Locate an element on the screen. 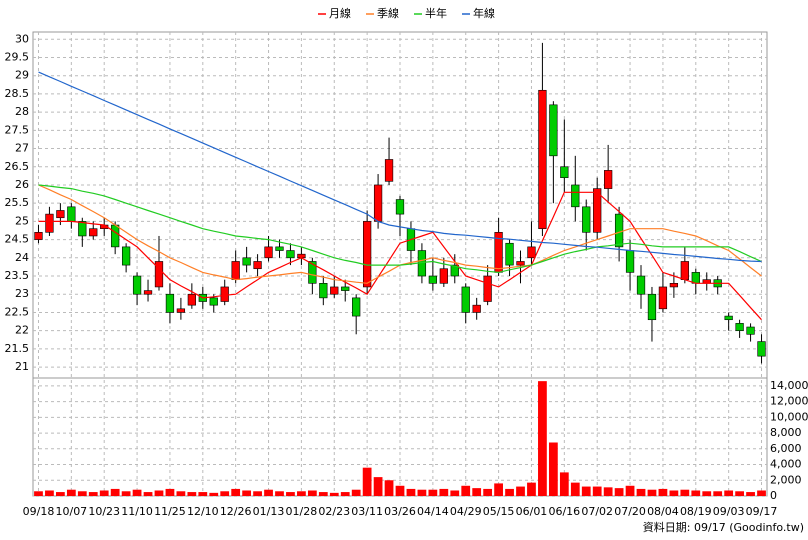  legend-label: 月線 is located at coordinates (340, 13).